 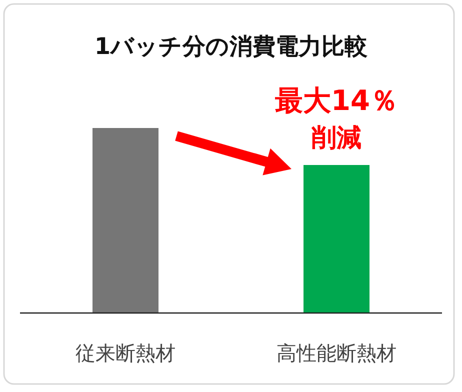 I want to click on chart-title: 1バッチ分の消費電力比較, so click(x=231, y=47).